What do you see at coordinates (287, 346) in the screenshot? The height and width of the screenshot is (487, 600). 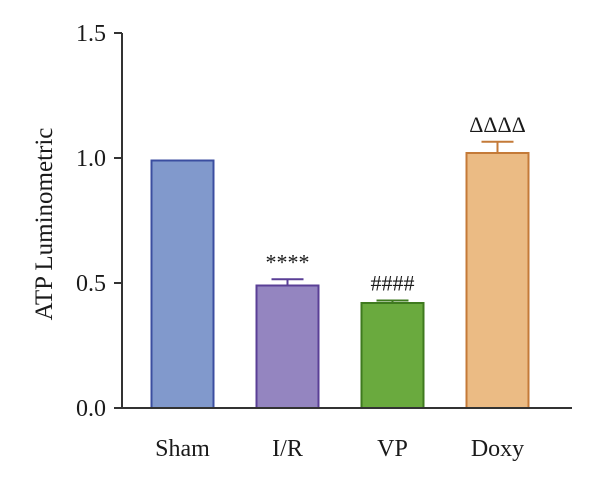 I see `bar-i-r` at bounding box center [287, 346].